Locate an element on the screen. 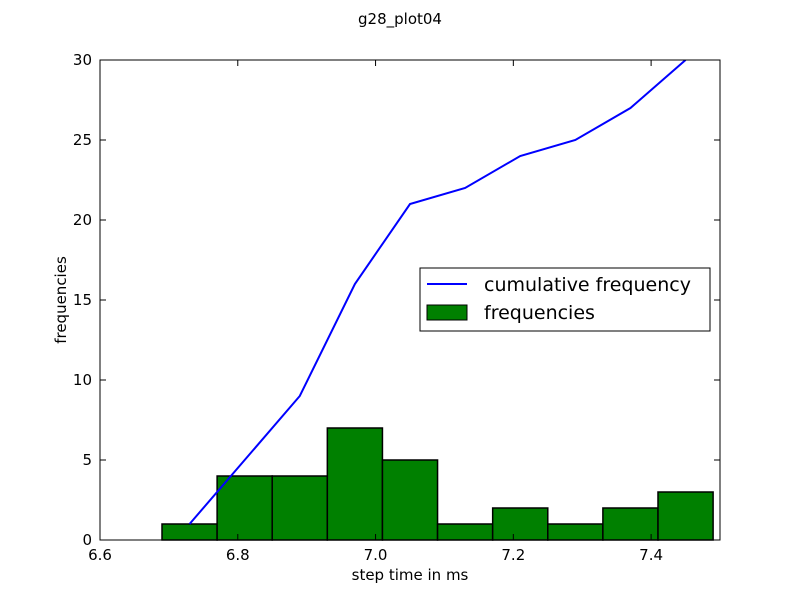  y-tick-label: 10 is located at coordinates (82, 380).